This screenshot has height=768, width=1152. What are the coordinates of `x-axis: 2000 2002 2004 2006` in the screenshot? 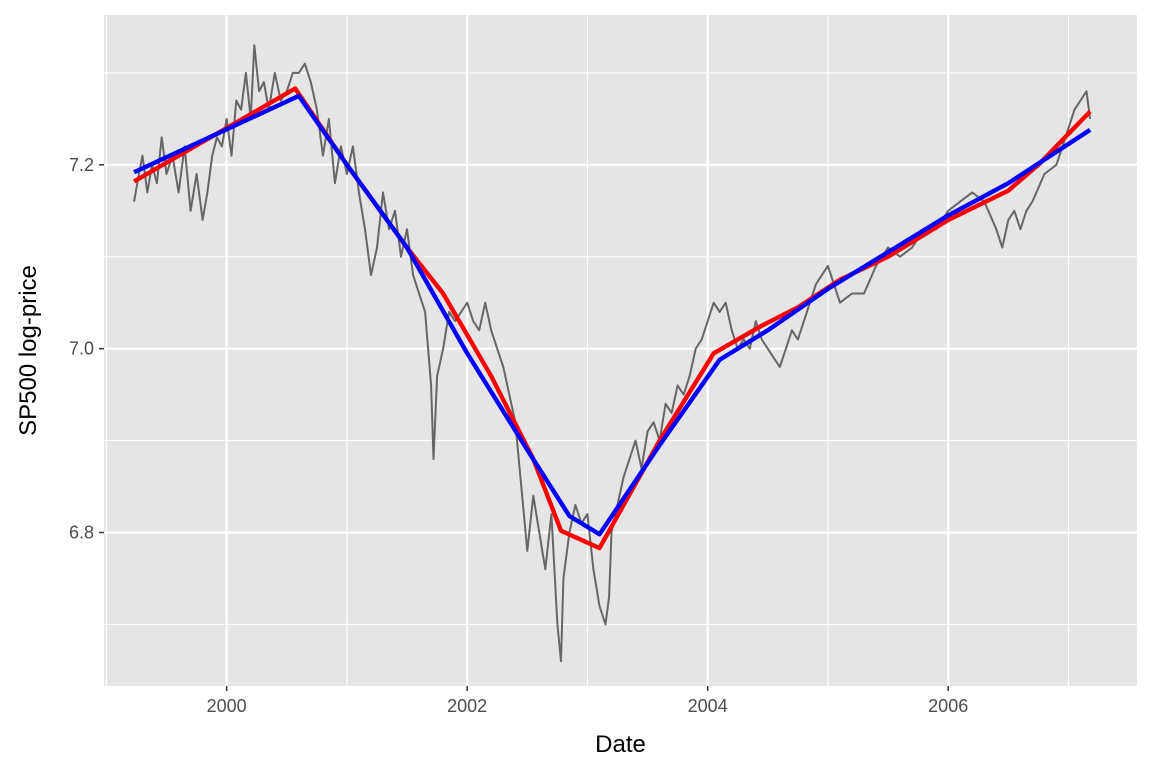 It's located at (587, 701).